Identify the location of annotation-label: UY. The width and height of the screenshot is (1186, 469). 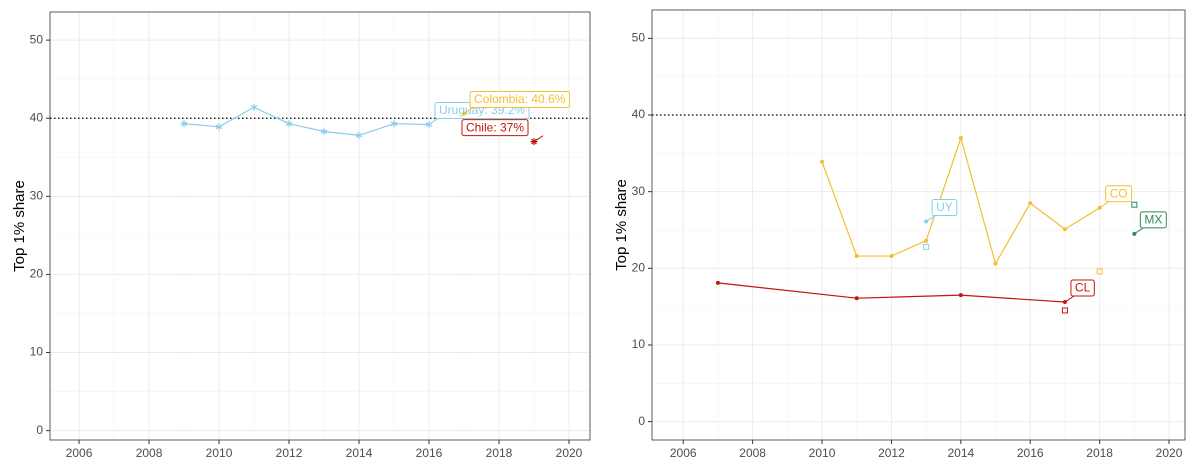
(944, 207).